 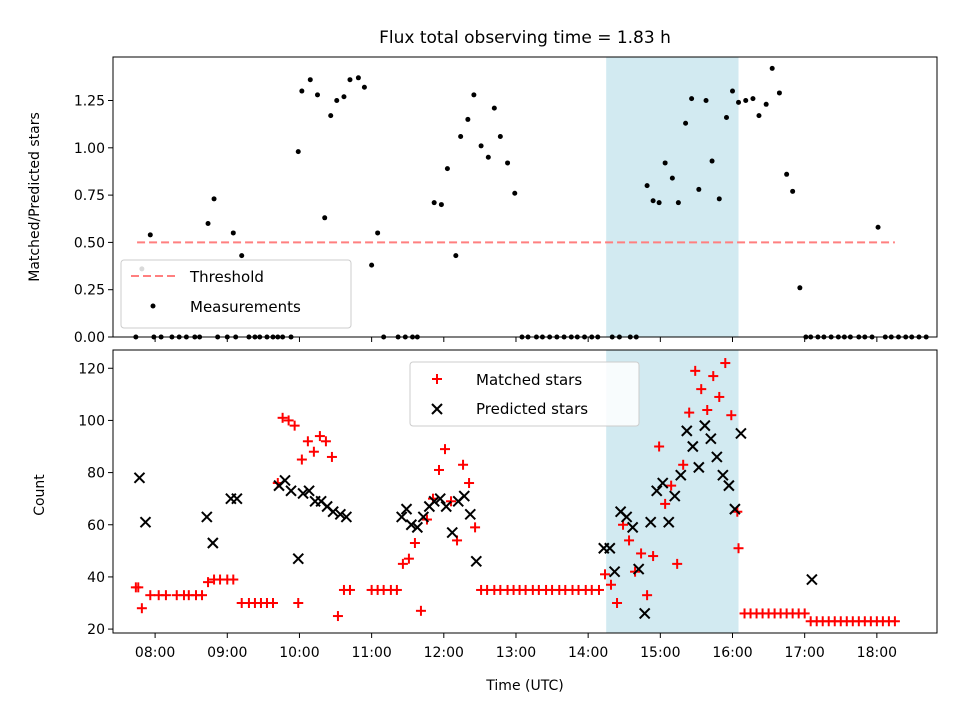 I want to click on legend-threshold-label: Threshold, so click(x=226, y=277).